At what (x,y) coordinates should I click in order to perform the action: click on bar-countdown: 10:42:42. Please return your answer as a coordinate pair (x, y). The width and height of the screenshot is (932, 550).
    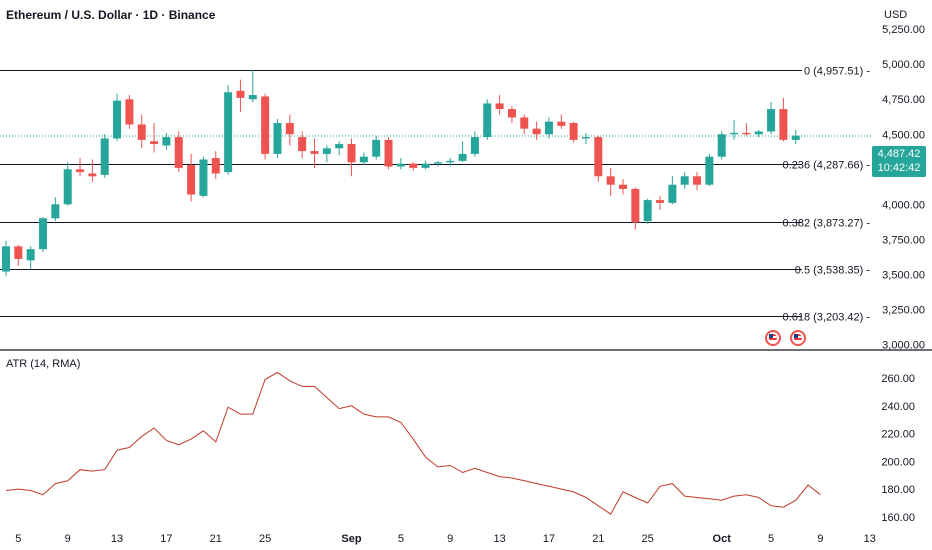
    Looking at the image, I should click on (899, 168).